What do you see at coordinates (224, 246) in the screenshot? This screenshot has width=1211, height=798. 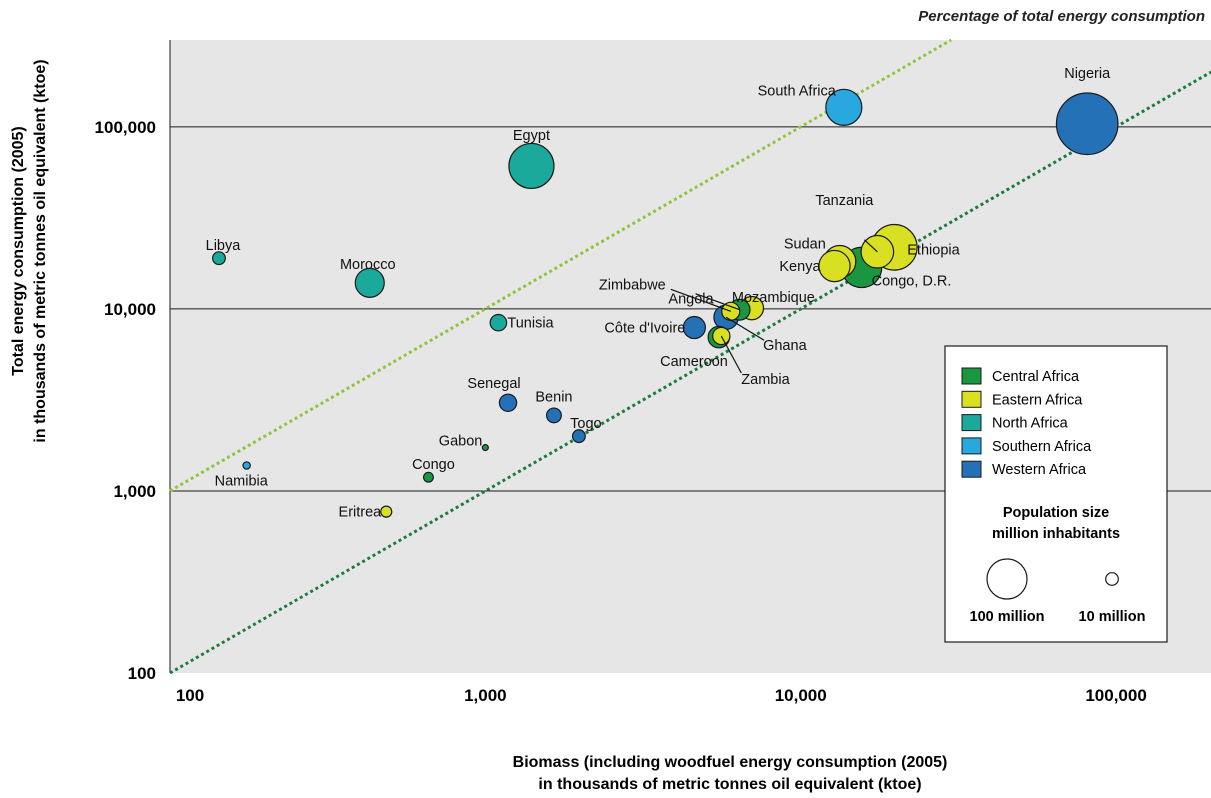 I see `point-label: Libya` at bounding box center [224, 246].